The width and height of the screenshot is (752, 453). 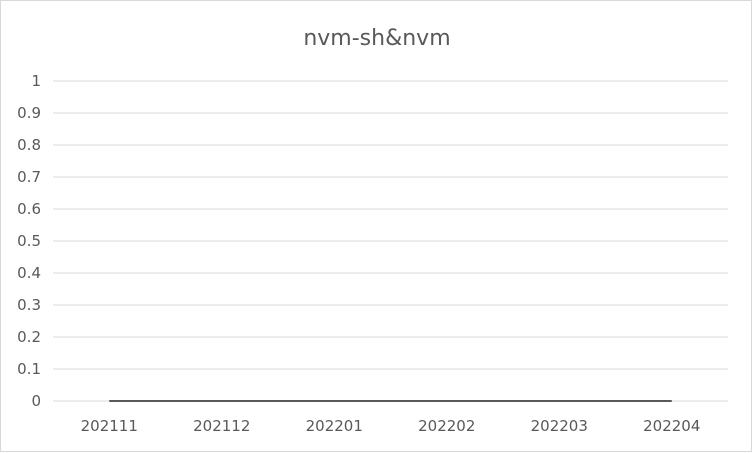 What do you see at coordinates (334, 426) in the screenshot?
I see `x-tick-label: 202201` at bounding box center [334, 426].